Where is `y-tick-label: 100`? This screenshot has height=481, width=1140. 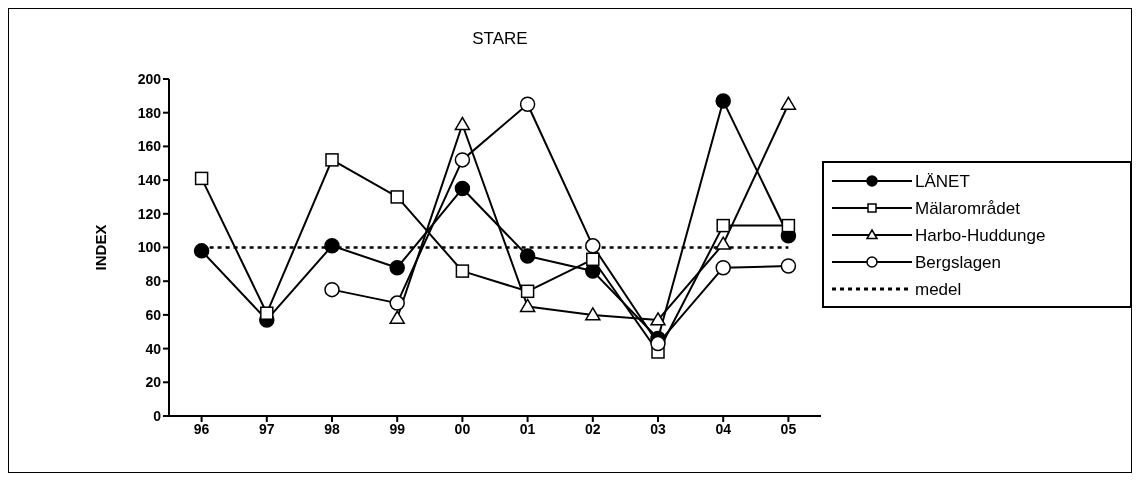
y-tick-label: 100 is located at coordinates (149, 247).